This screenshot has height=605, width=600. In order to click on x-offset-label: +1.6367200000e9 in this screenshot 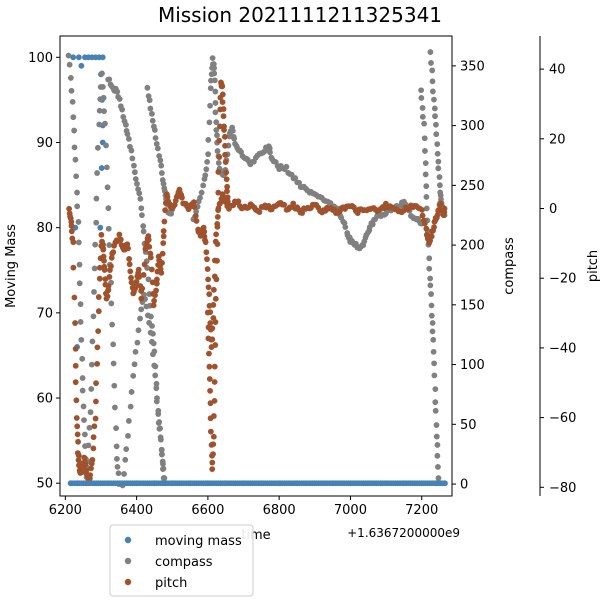, I will do `click(403, 533)`.